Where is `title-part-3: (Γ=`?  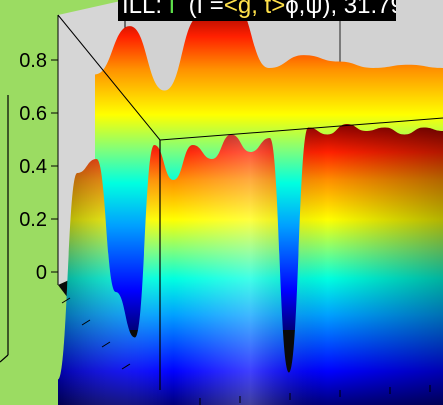
title-part-3: (Γ= is located at coordinates (206, 9).